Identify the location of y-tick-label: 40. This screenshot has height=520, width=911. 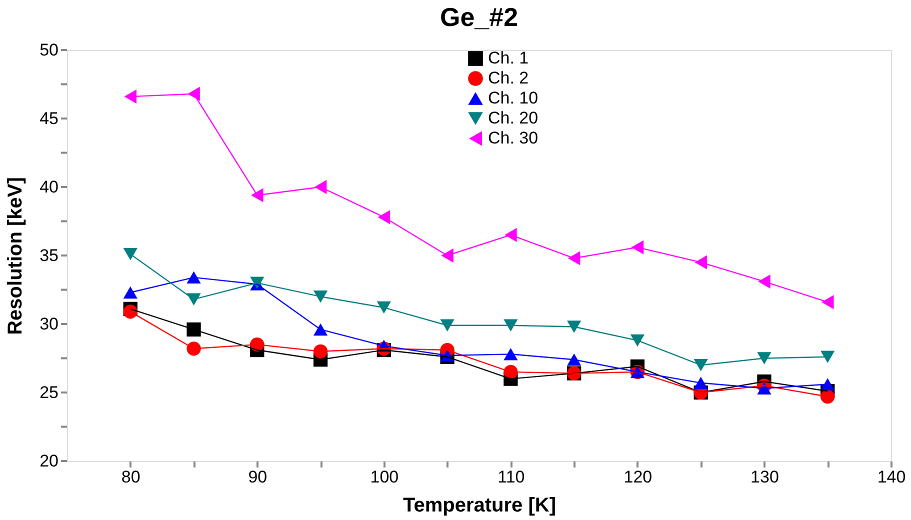
(49, 187).